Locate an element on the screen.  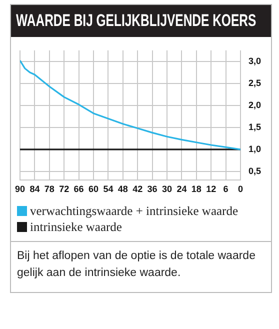
x-tick-label: 90 is located at coordinates (20, 189).